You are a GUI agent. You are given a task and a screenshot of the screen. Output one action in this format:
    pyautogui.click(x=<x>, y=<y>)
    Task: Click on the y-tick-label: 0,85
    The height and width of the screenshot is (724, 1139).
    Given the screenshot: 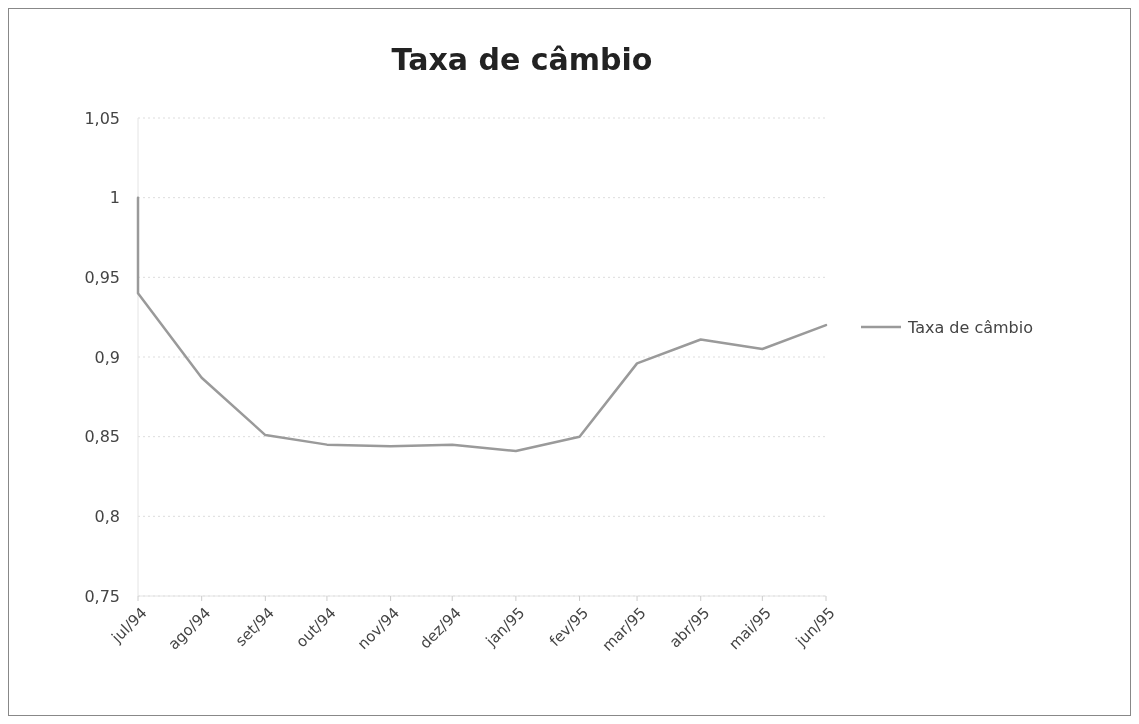 What is the action you would take?
    pyautogui.click(x=102, y=437)
    